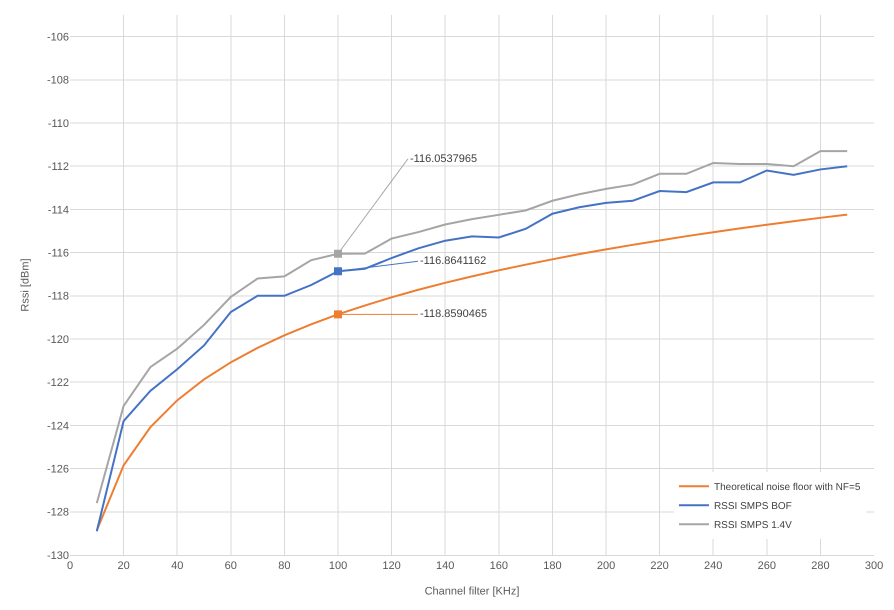 This screenshot has width=894, height=610. I want to click on y-axis-title: Rssi [dBm], so click(26, 285).